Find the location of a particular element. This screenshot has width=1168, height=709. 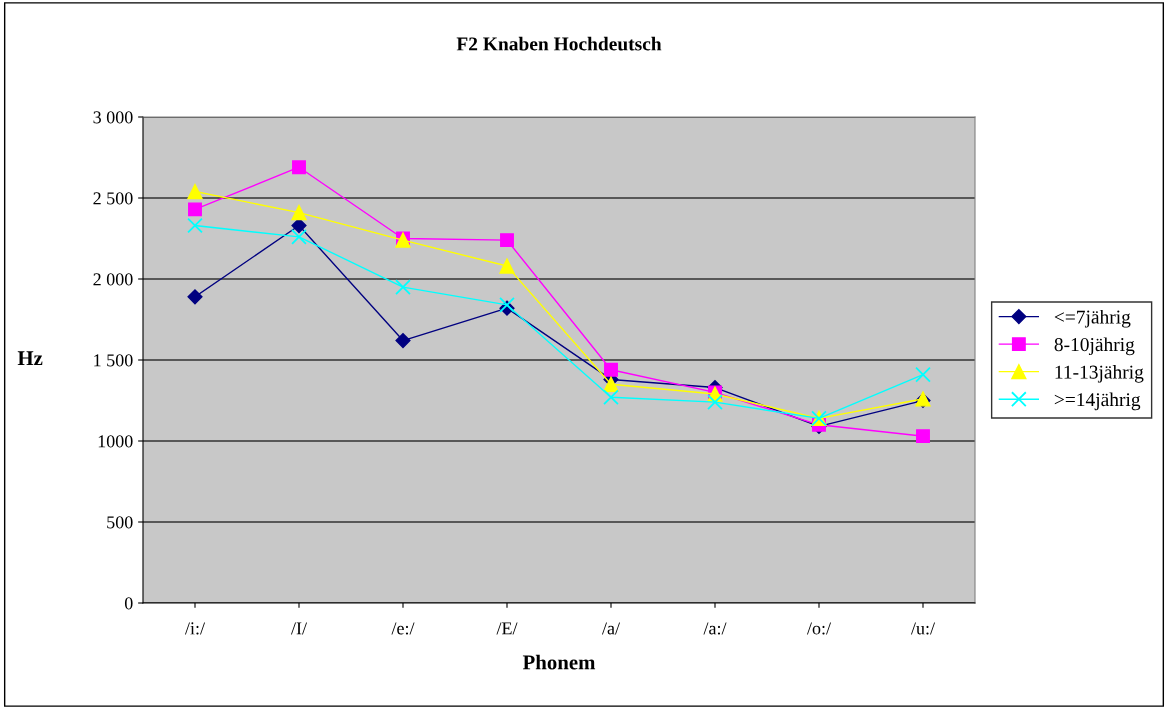

y-tick-label: 3 000 is located at coordinates (113, 117).